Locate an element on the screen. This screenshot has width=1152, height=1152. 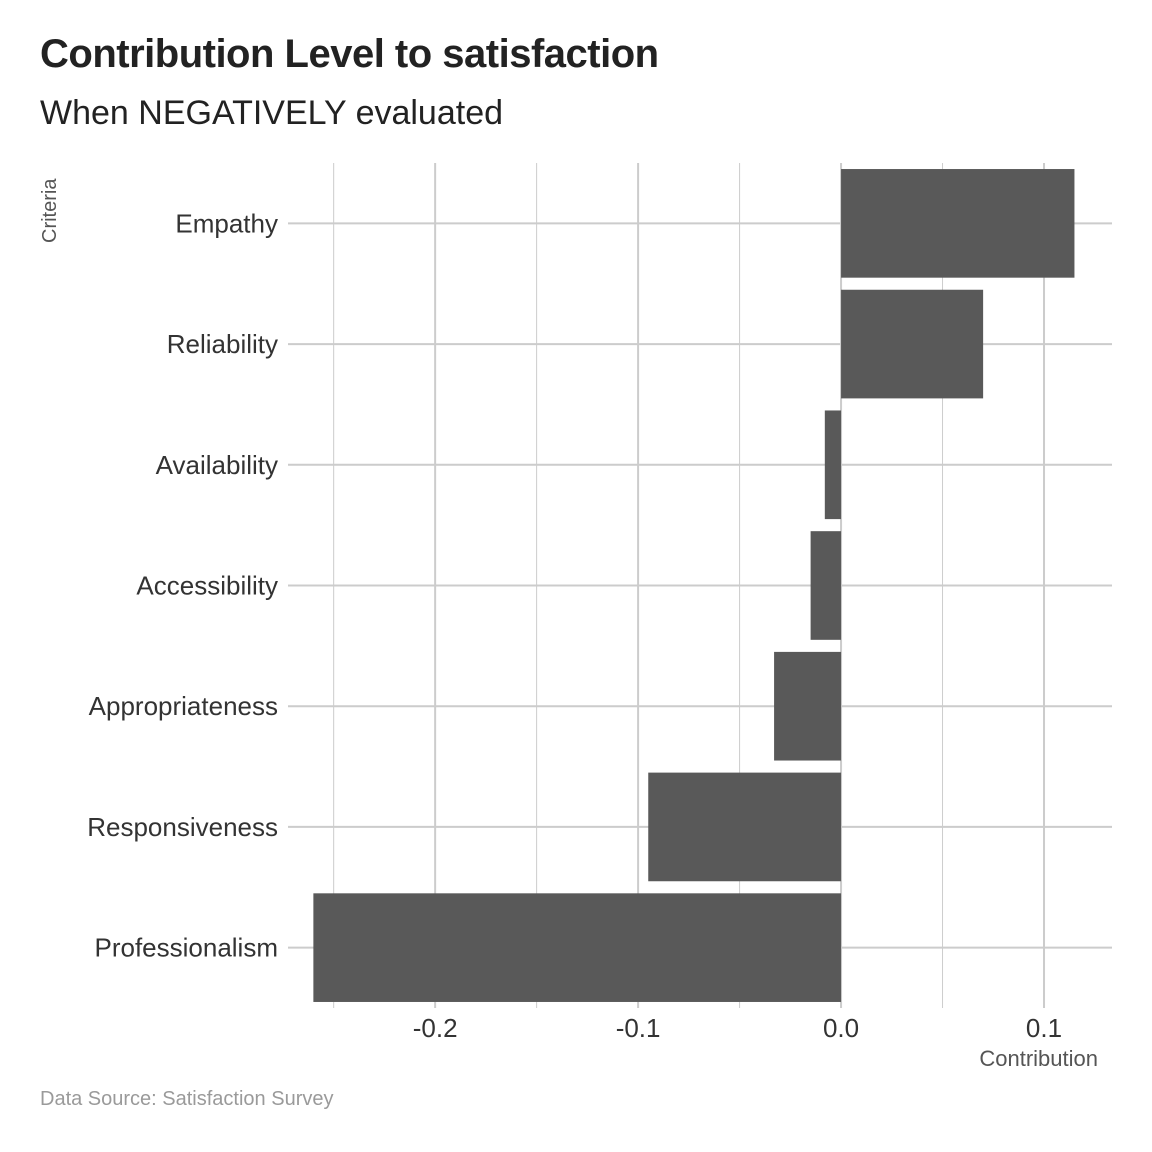
bar-reliability is located at coordinates (912, 344).